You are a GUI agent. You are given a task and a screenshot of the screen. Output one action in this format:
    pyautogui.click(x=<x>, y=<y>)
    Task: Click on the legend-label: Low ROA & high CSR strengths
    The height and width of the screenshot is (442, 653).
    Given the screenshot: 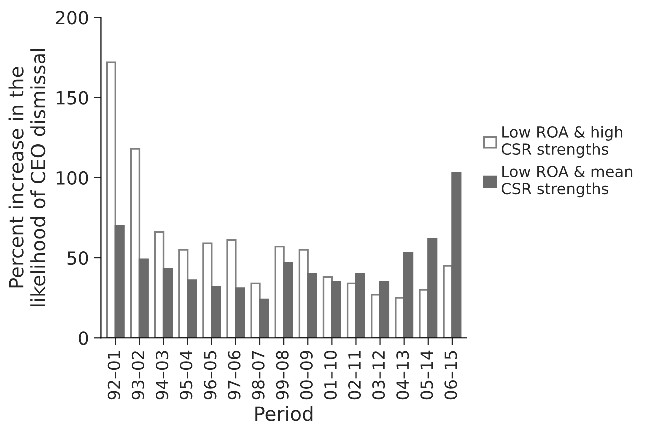 What is the action you would take?
    pyautogui.click(x=562, y=142)
    